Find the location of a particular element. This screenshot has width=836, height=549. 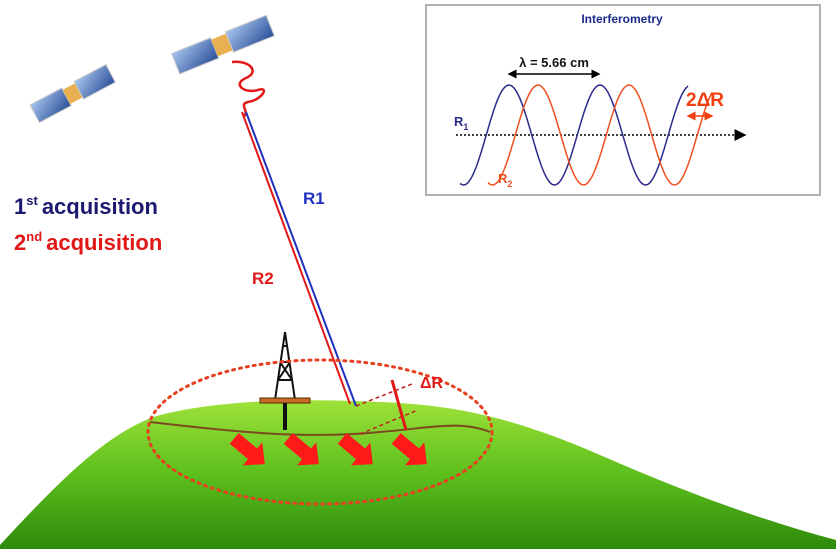

shift-label: 2ΔR is located at coordinates (705, 100).